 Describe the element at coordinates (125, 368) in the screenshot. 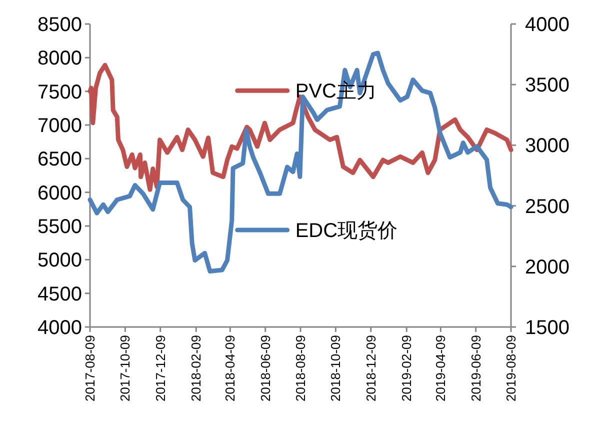

I see `x-tick-label: 2017-10-09` at that location.